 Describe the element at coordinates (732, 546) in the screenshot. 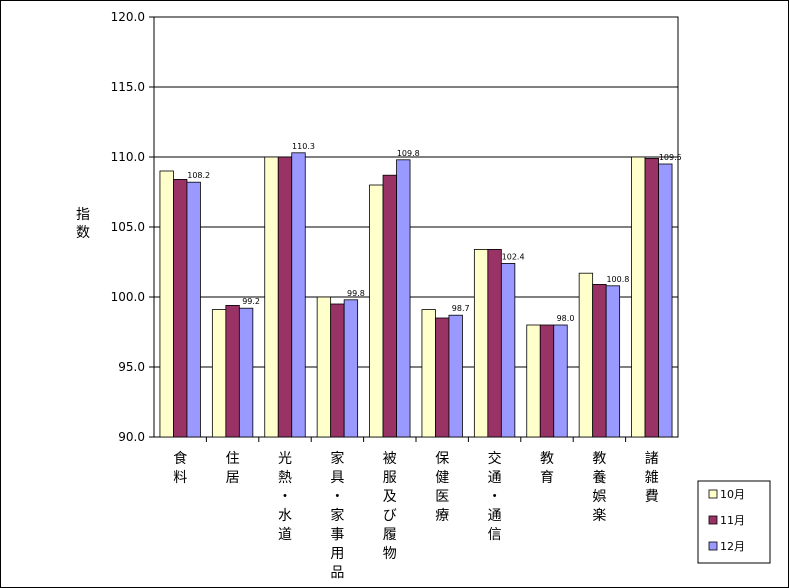

I see `legend-label: 12月` at that location.